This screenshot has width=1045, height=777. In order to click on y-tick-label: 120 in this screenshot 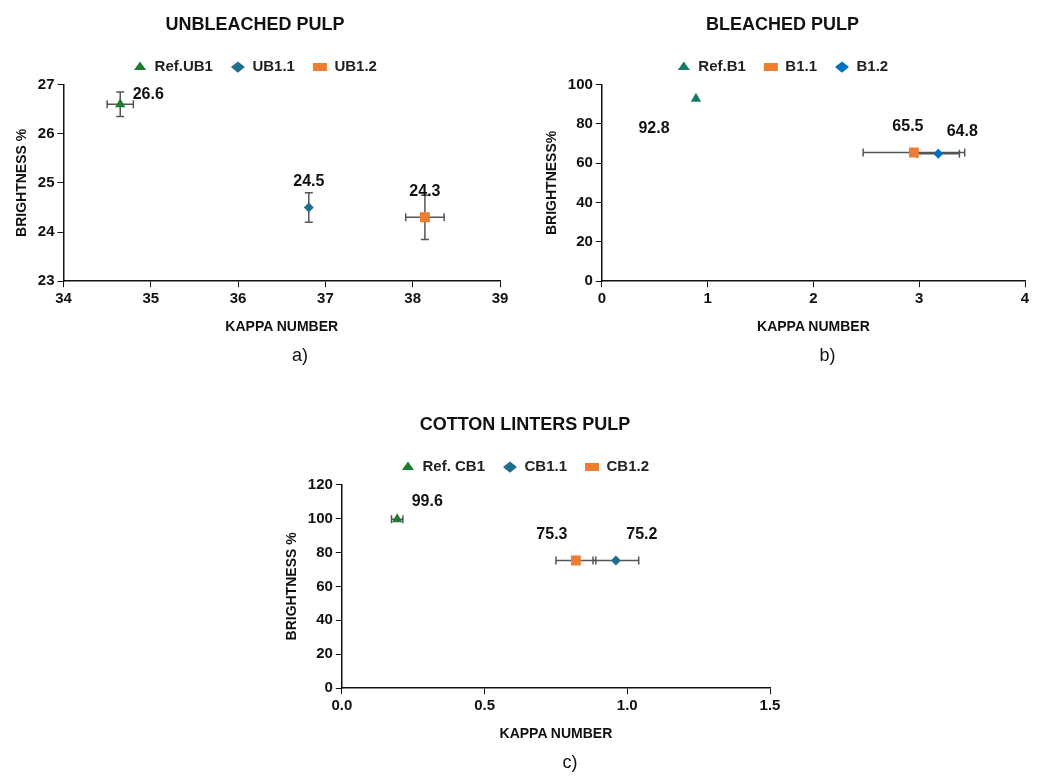, I will do `click(320, 483)`.